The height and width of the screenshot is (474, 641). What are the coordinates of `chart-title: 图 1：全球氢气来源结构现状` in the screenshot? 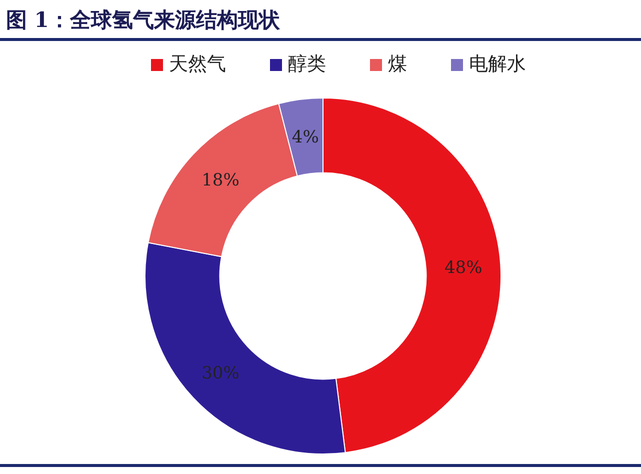 It's located at (143, 19).